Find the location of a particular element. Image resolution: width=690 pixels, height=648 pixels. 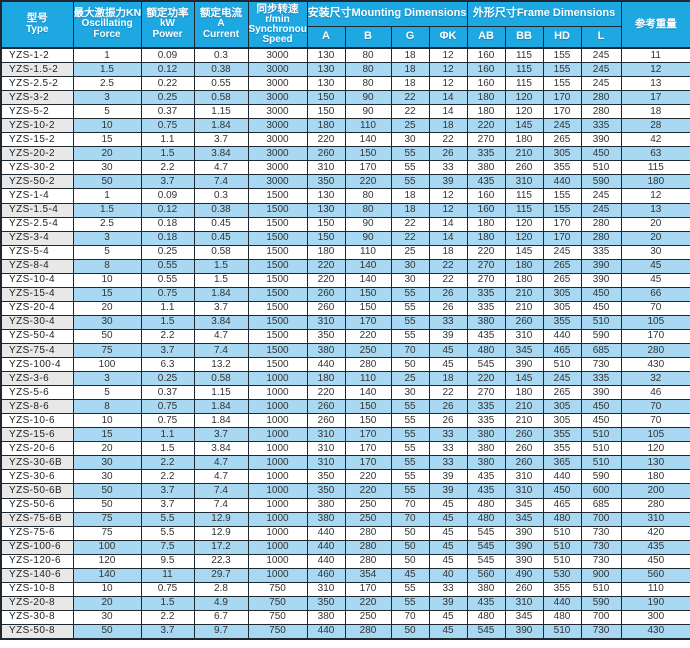

cell-value: 345 is located at coordinates (524, 617).